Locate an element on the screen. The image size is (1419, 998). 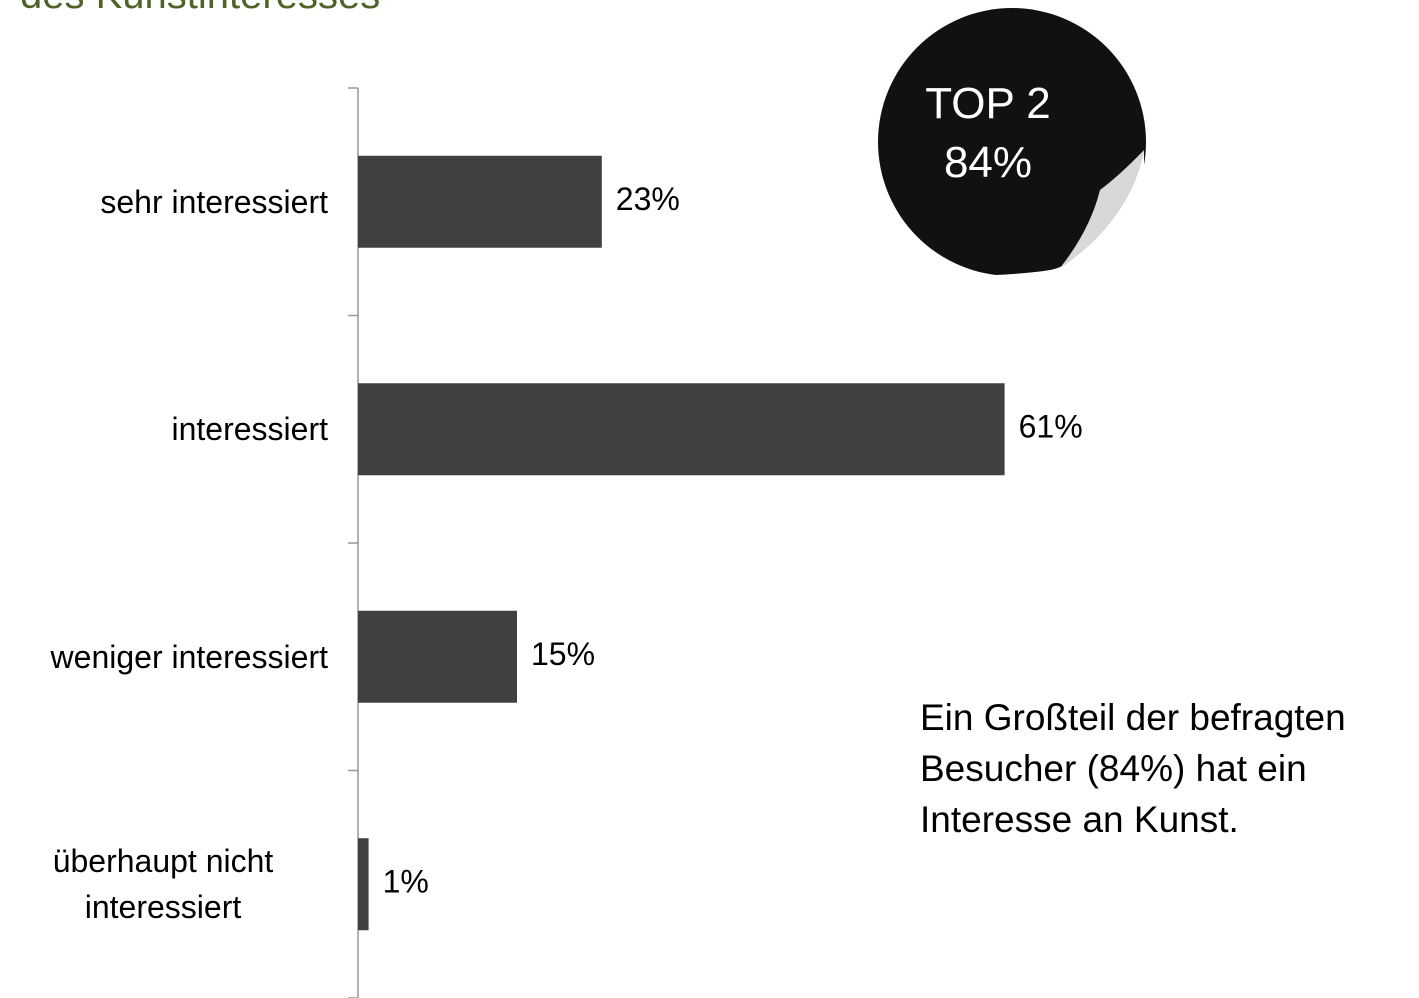
category-text: überhaupt nicht interessiert is located at coordinates (163, 884).